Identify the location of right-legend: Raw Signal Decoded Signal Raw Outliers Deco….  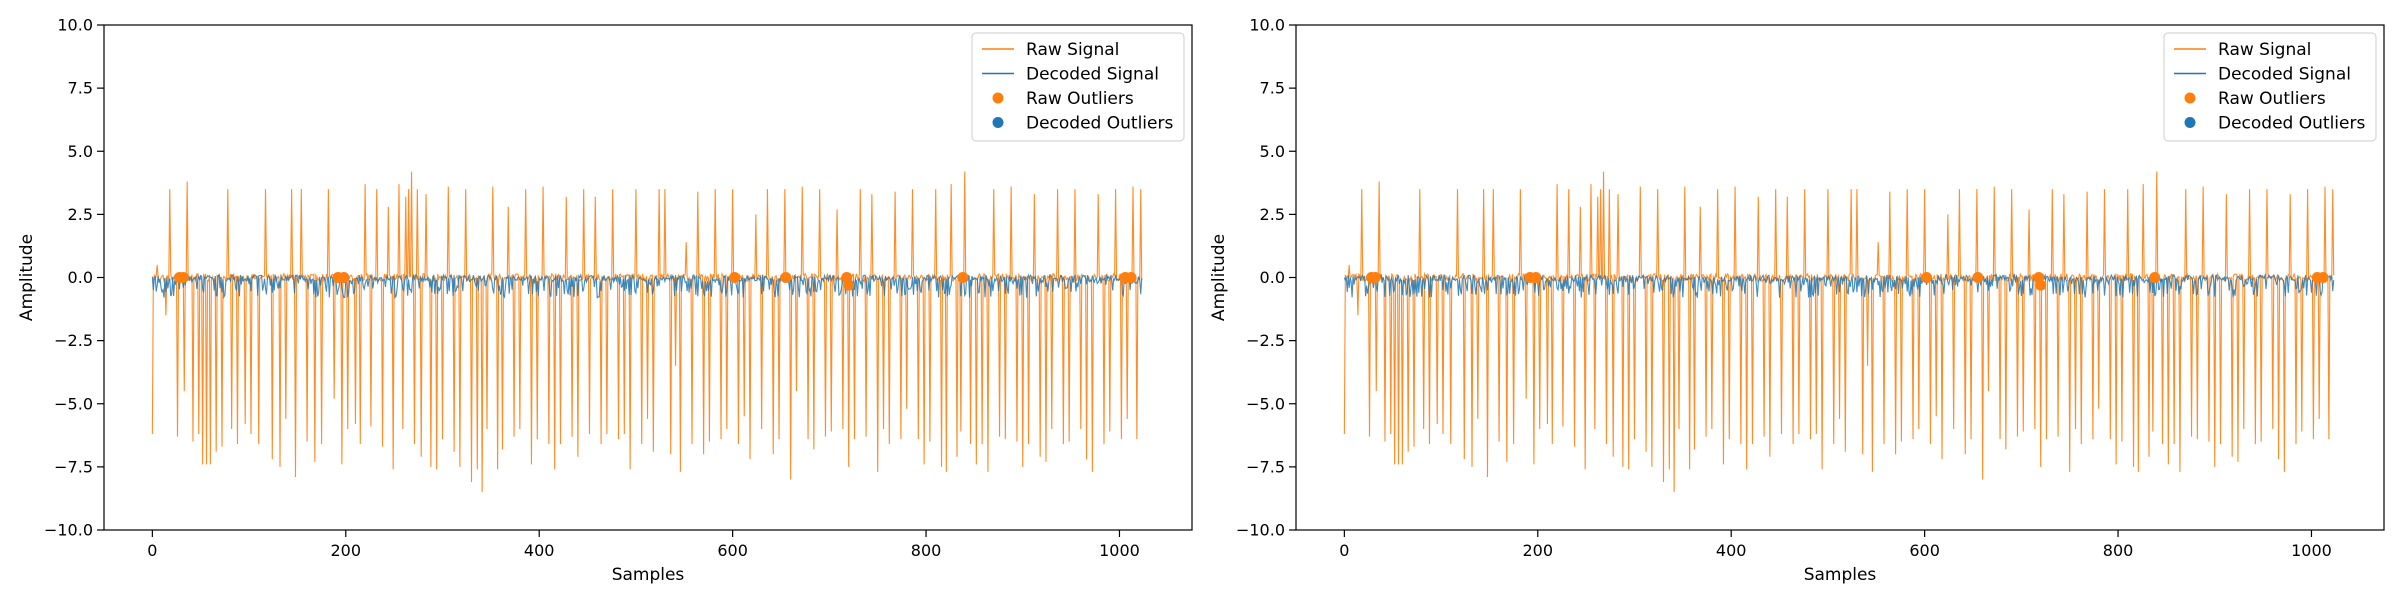
(2270, 87).